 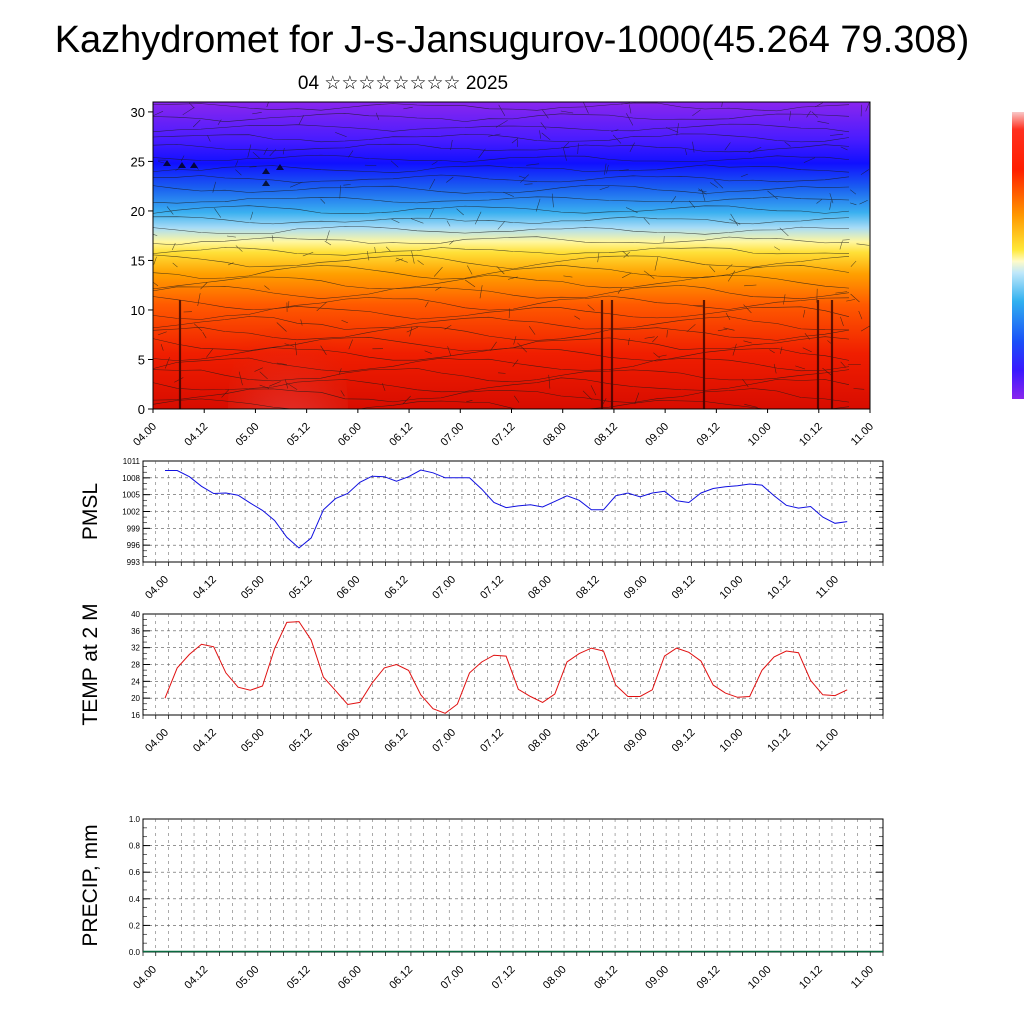 What do you see at coordinates (760, 435) in the screenshot?
I see `section-x-tick-label: 10.00` at bounding box center [760, 435].